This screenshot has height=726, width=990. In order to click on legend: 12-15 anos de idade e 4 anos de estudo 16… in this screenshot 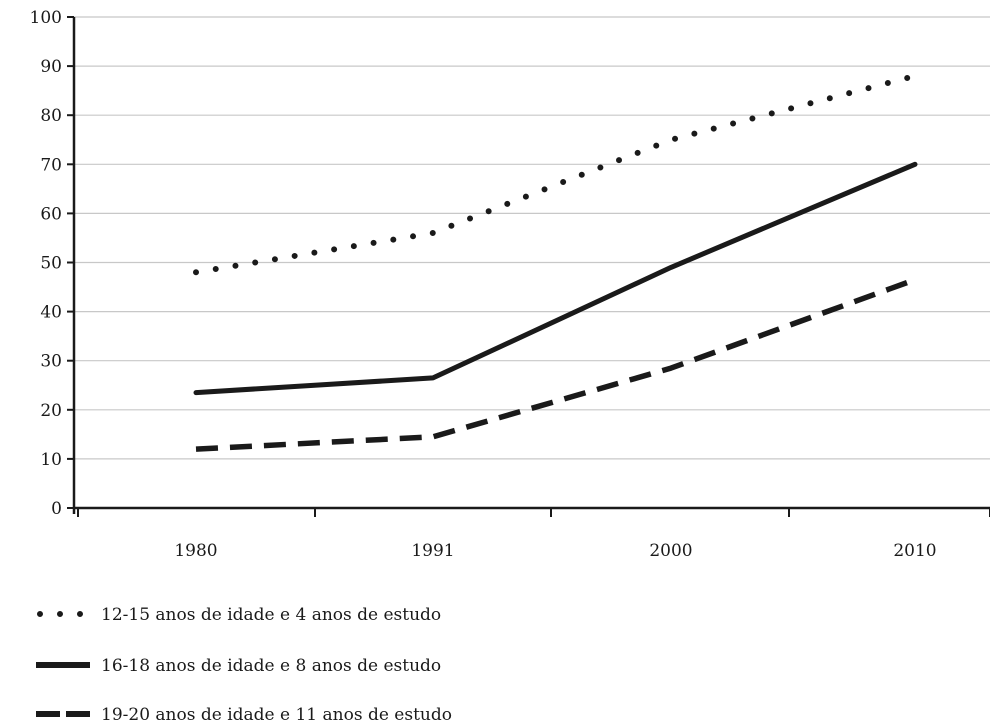, I will do `click(244, 665)`.